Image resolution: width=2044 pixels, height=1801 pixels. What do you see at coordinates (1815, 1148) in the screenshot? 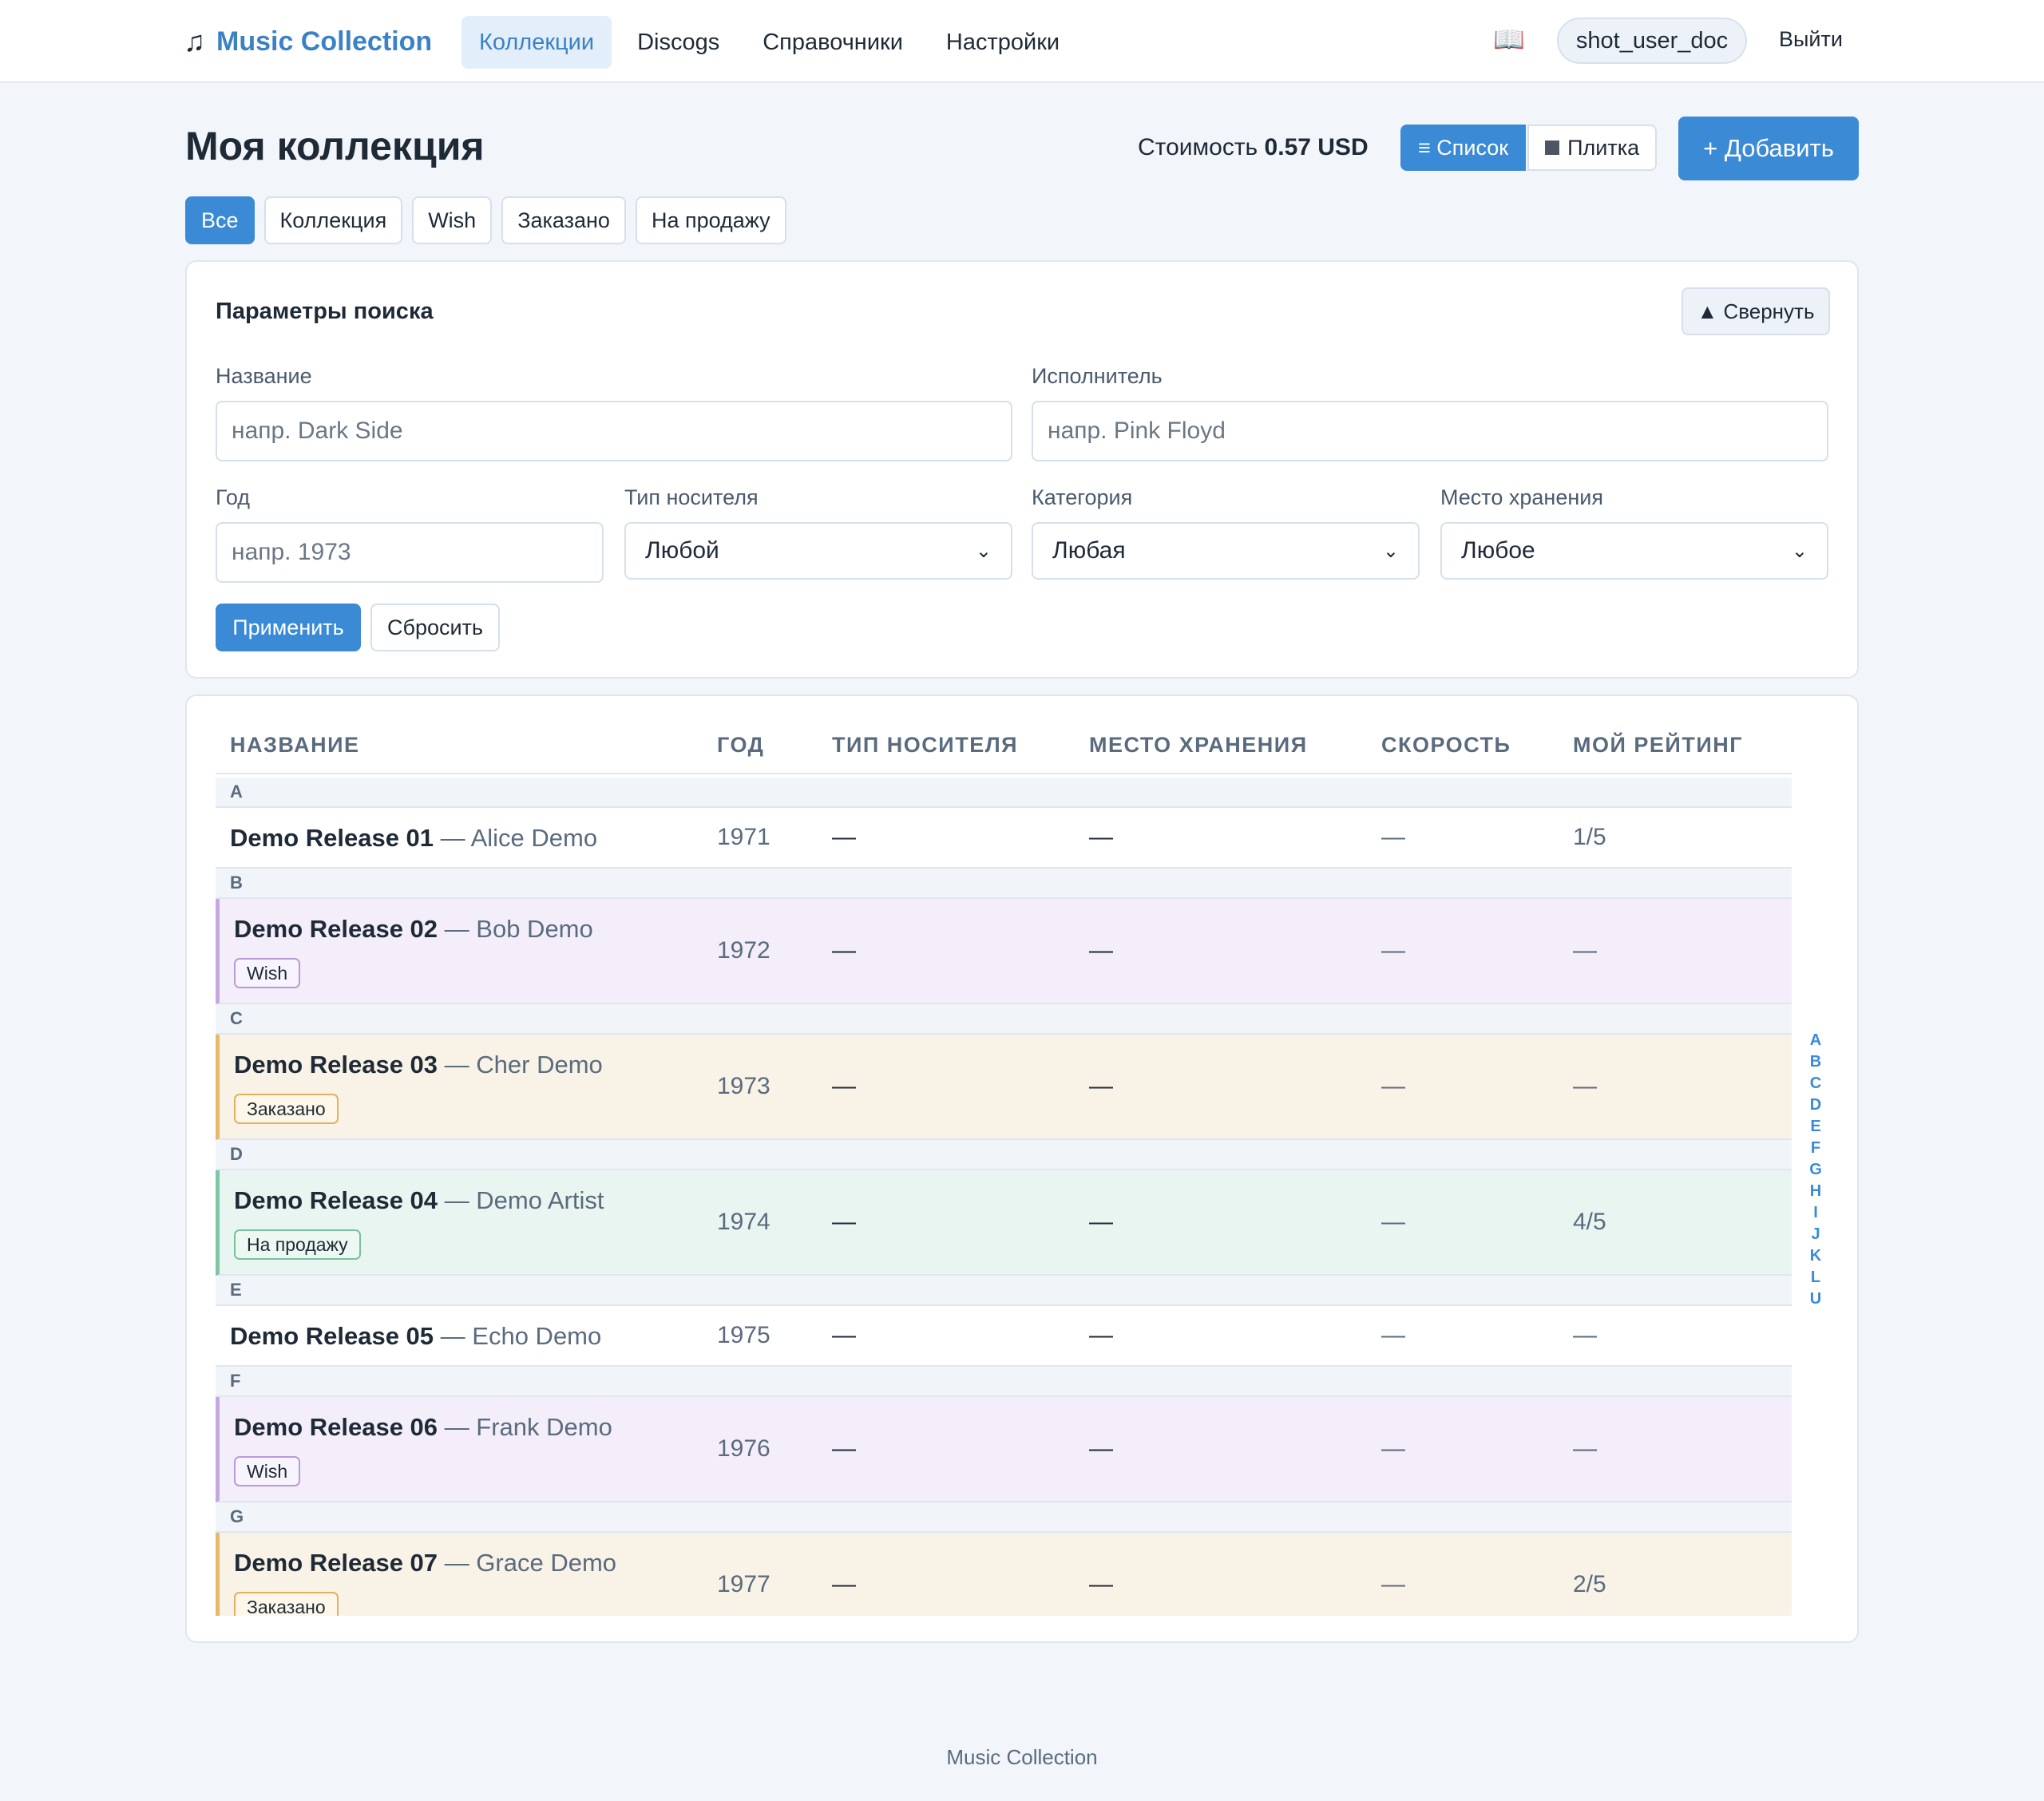
I see `alpha-index-letter: F` at bounding box center [1815, 1148].